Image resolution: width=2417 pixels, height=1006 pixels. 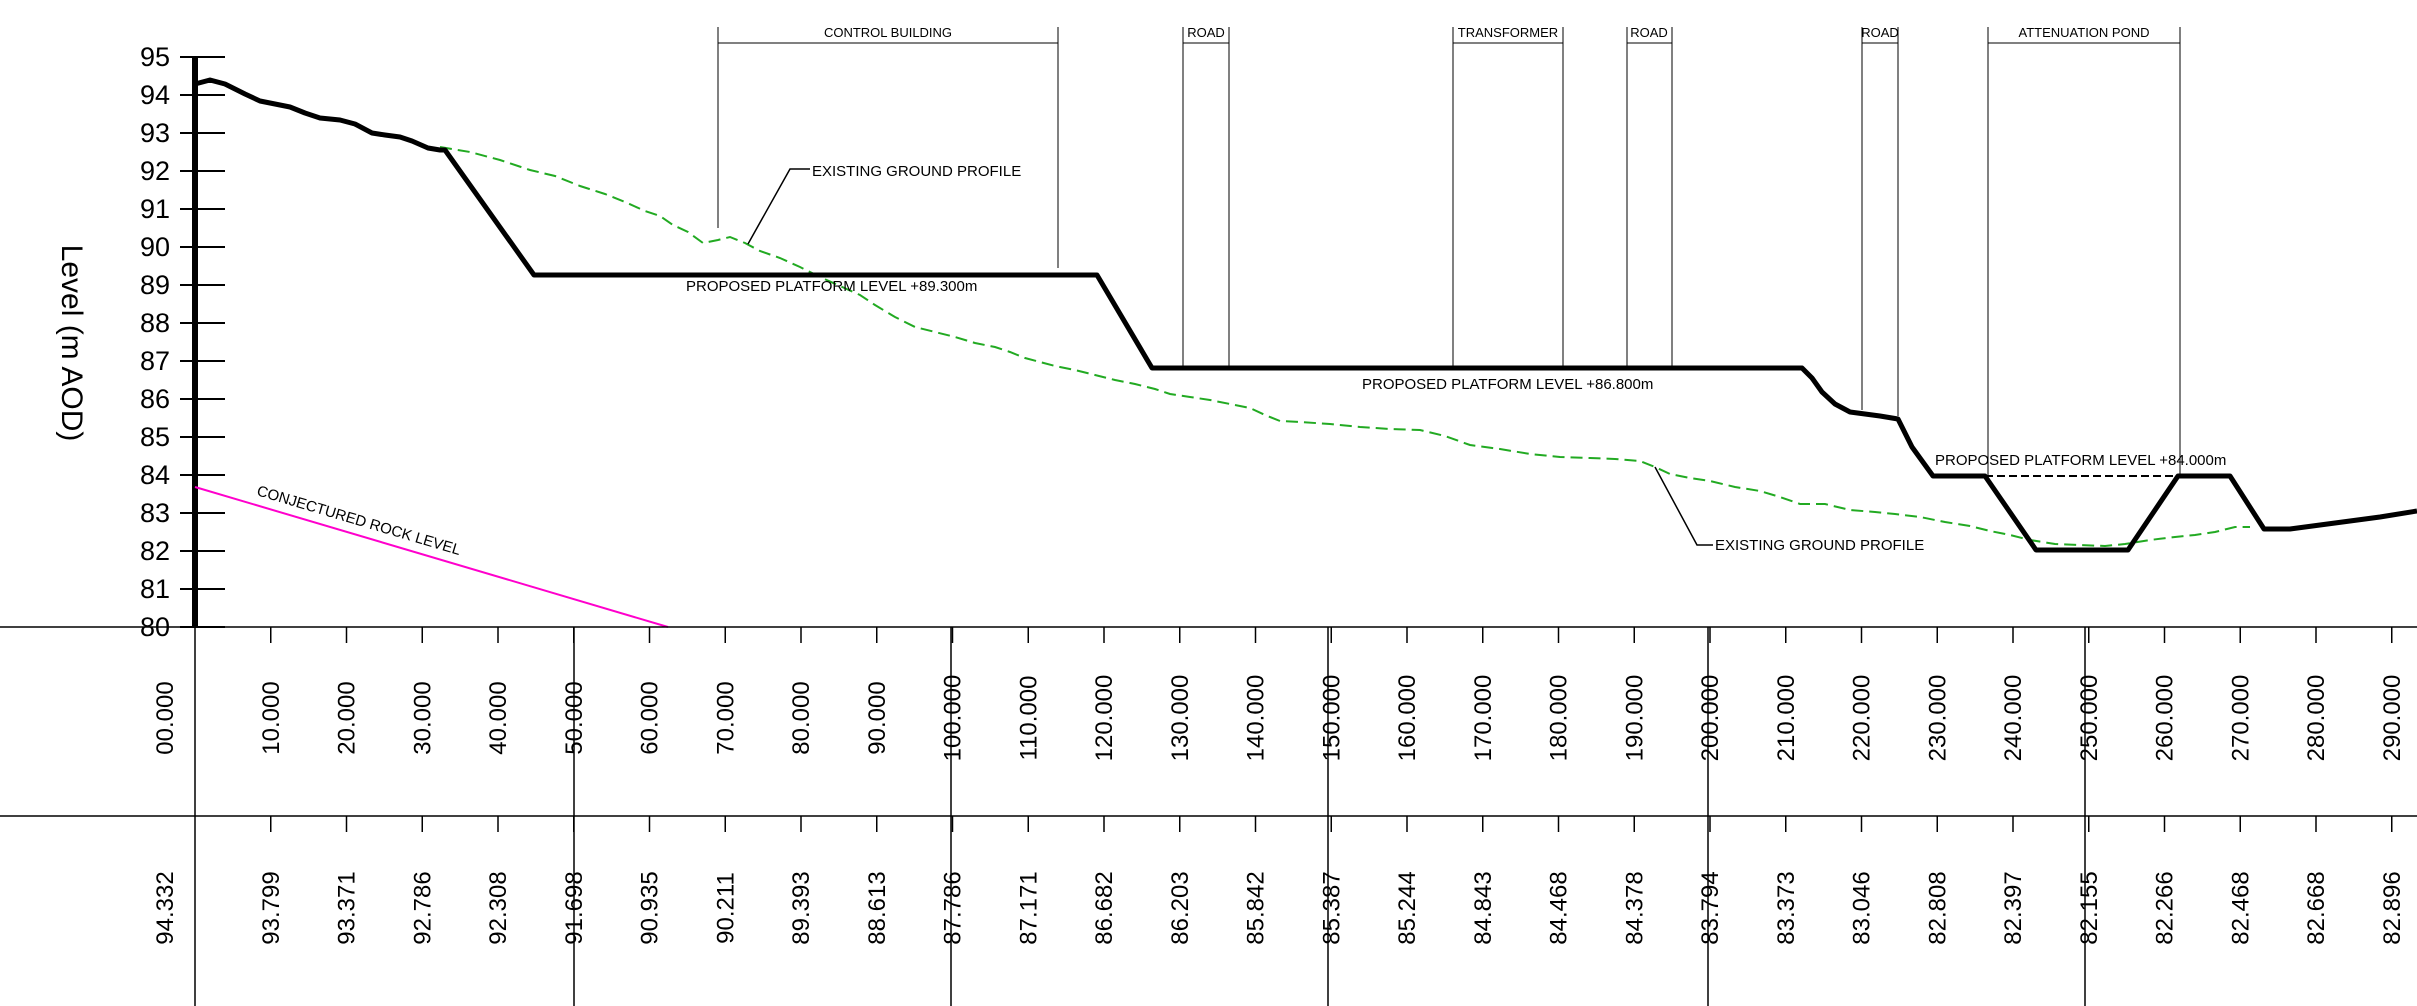 I want to click on chainage-value: 200.000, so click(x=1710, y=718).